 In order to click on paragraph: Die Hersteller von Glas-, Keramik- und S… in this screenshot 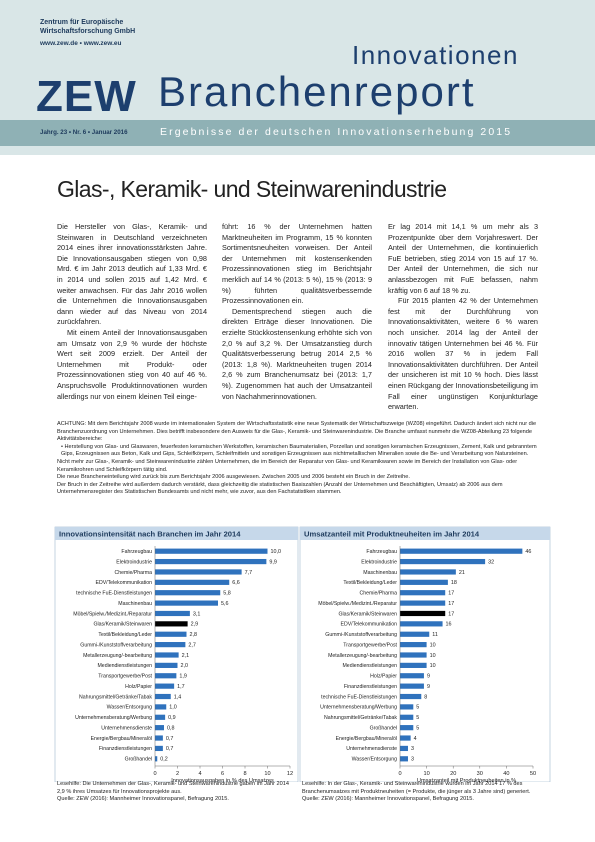, I will do `click(132, 274)`.